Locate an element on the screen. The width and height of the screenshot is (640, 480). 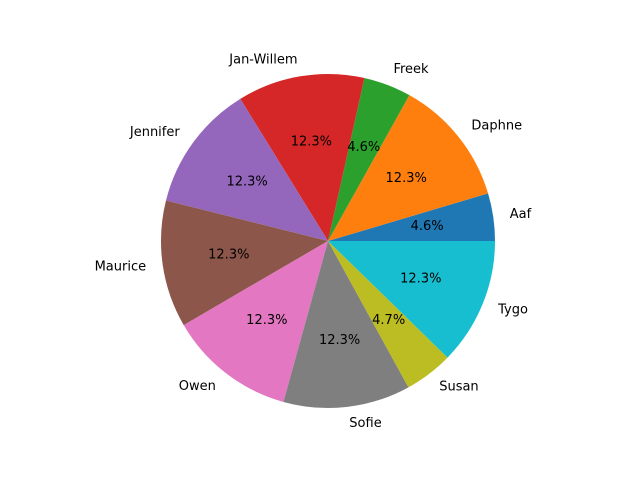
pie-slice-jan-willem is located at coordinates (302, 157).